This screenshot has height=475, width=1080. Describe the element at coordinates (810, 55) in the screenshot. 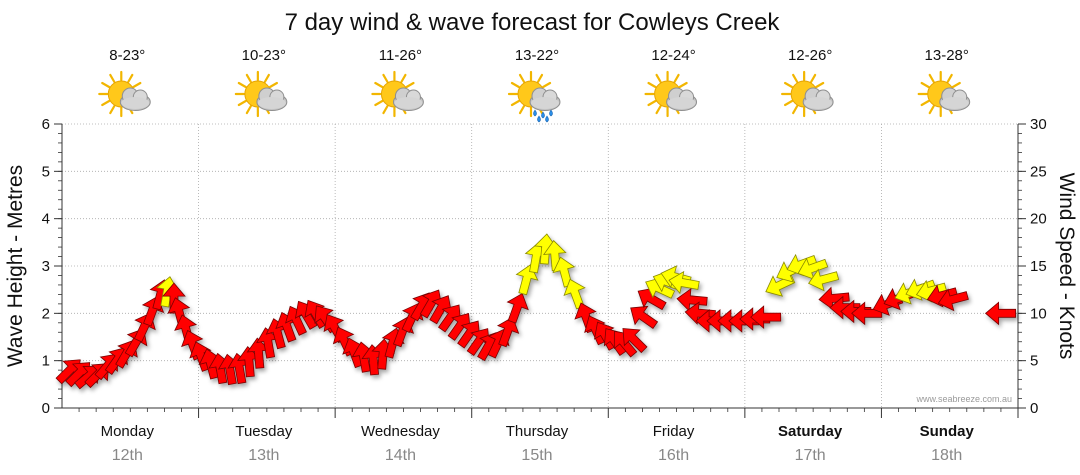

I see `day-temp-range: 12-26°` at that location.